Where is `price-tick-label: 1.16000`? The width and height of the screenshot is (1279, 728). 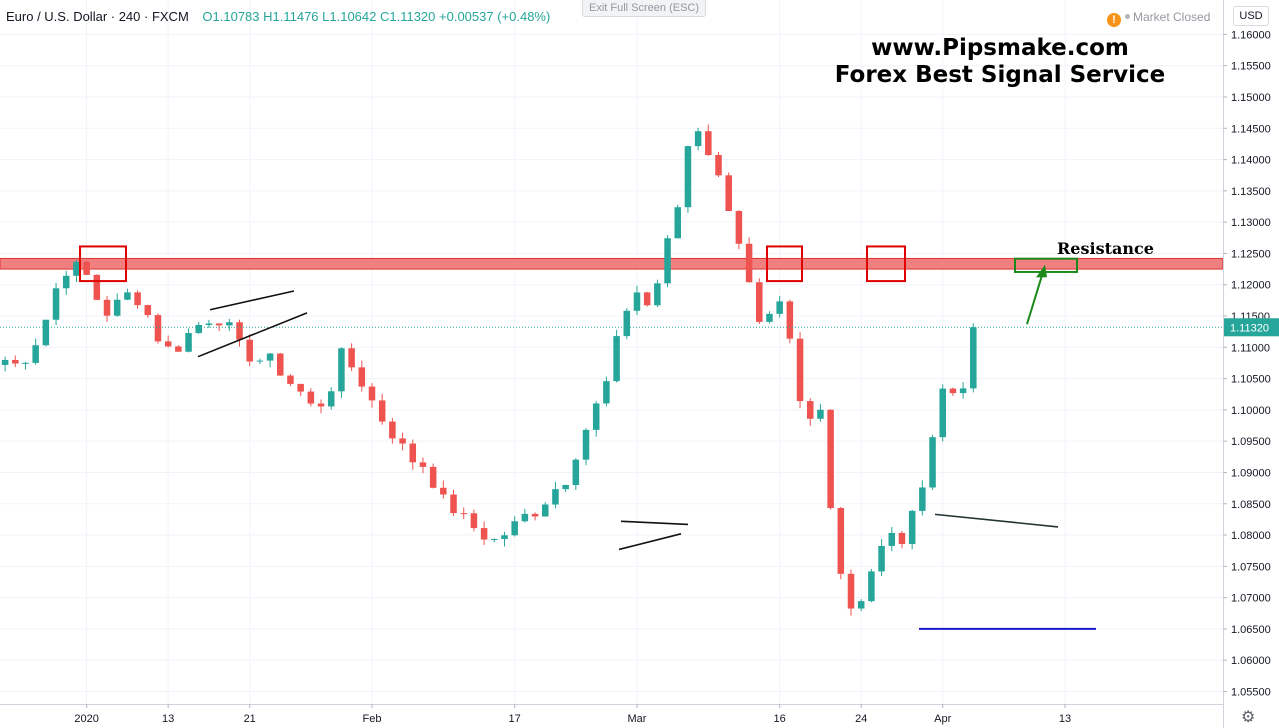
price-tick-label: 1.16000 is located at coordinates (1251, 35).